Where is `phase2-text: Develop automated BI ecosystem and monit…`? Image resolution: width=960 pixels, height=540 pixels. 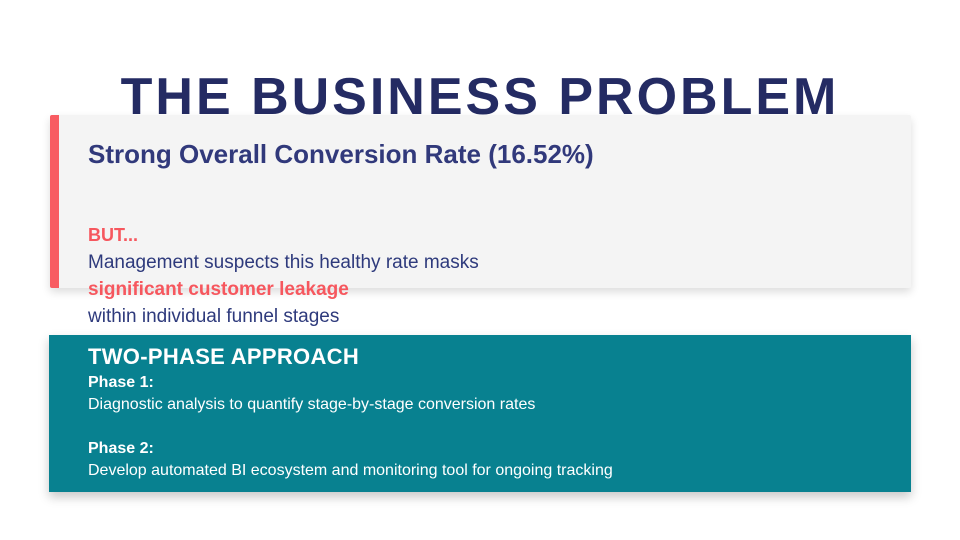
phase2-text: Develop automated BI ecosystem and monit… is located at coordinates (350, 470).